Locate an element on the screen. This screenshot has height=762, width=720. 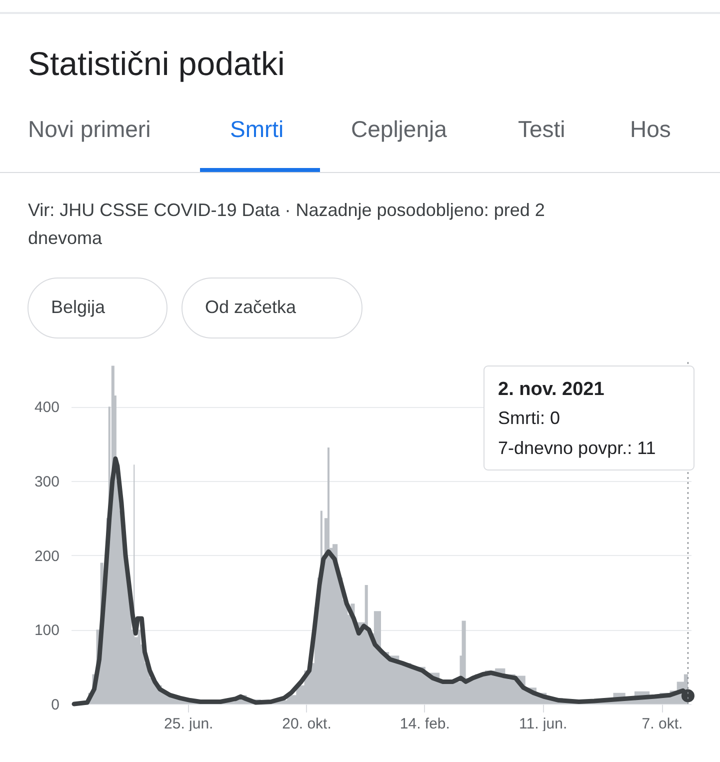
x-tick-label: 14. feb. is located at coordinates (425, 724).